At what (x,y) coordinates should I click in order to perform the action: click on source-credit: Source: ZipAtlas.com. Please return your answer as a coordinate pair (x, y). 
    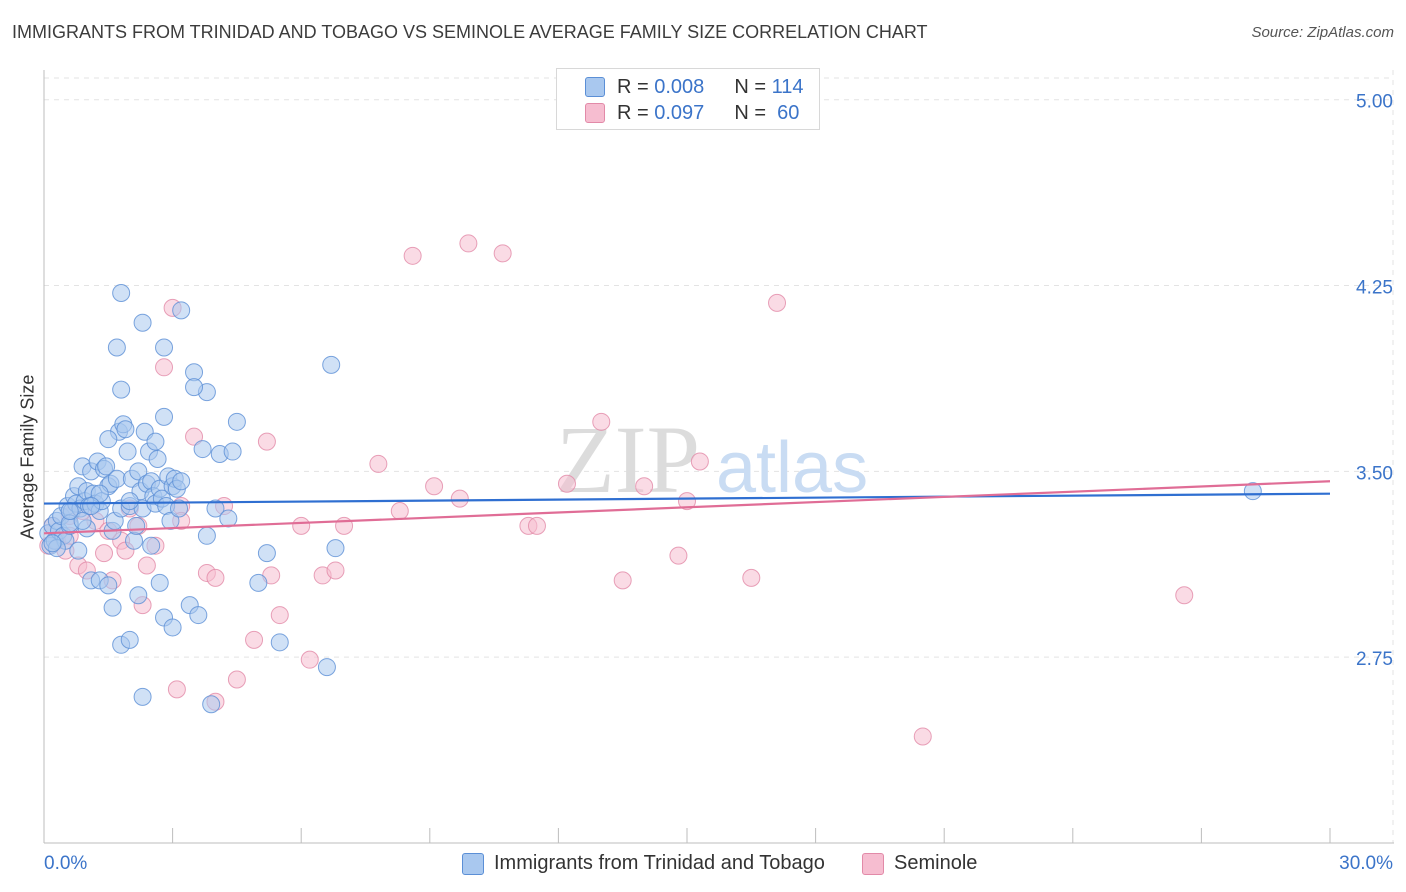
    Looking at the image, I should click on (1322, 32).